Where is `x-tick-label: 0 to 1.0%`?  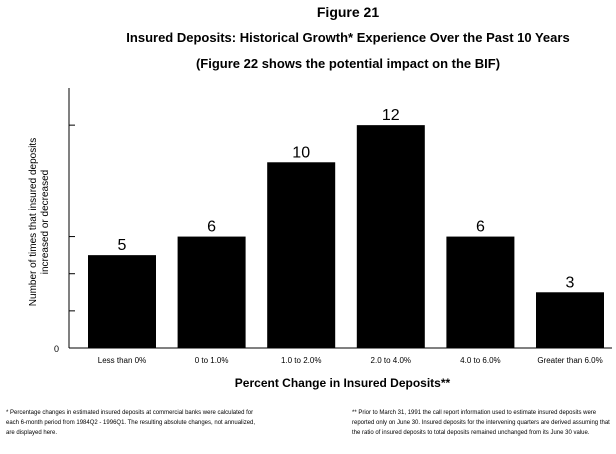 x-tick-label: 0 to 1.0% is located at coordinates (212, 360).